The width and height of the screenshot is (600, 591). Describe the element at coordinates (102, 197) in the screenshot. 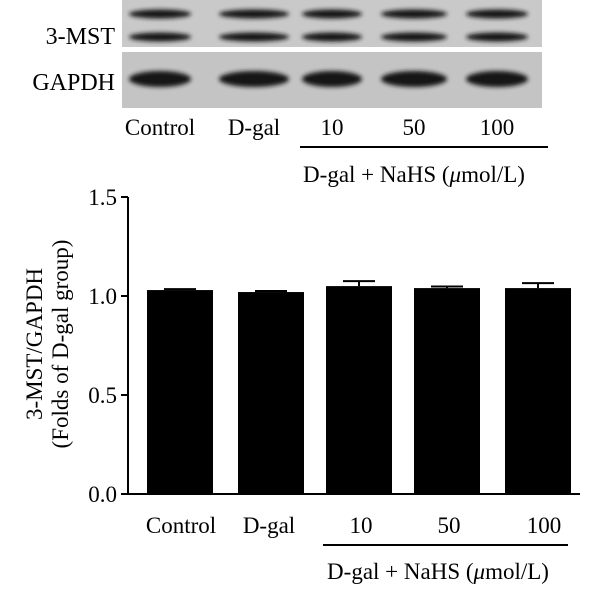

I see `y-tick-label: 1.5` at that location.